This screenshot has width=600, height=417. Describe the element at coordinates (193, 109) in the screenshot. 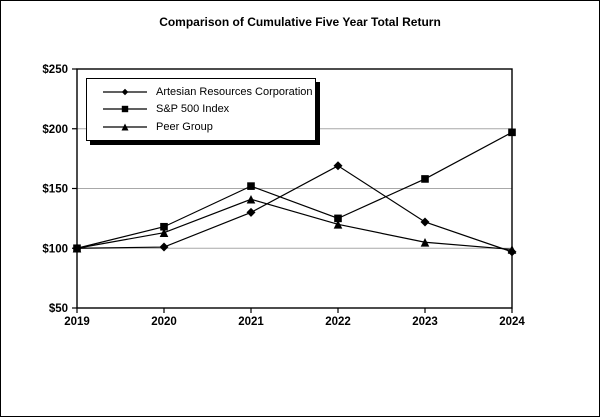

I see `legend-label: S&P 500 Index` at that location.